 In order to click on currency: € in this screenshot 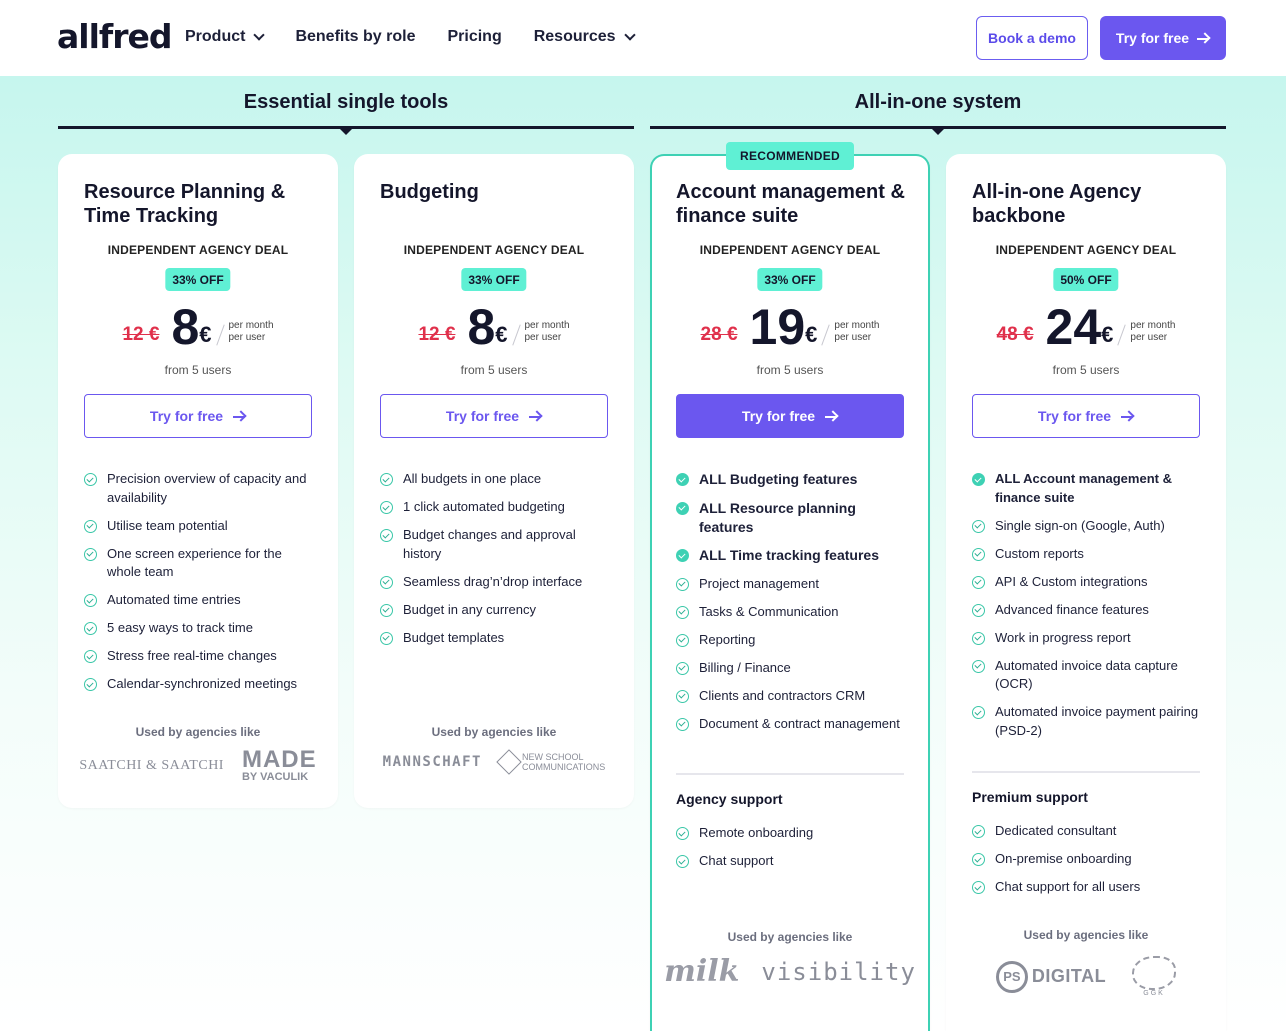, I will do `click(205, 334)`.